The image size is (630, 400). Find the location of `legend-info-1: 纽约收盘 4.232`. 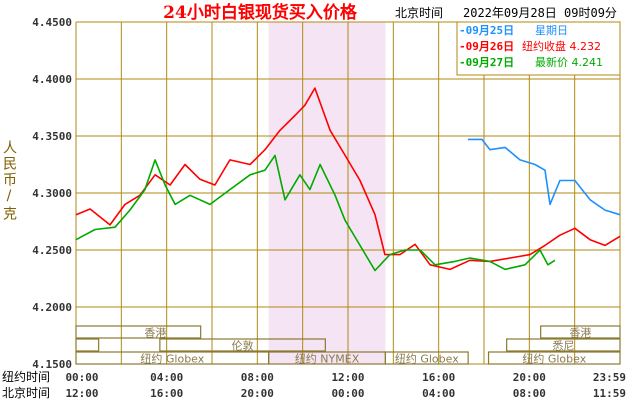

legend-info-1: 纽约收盘 4.232 is located at coordinates (561, 46).